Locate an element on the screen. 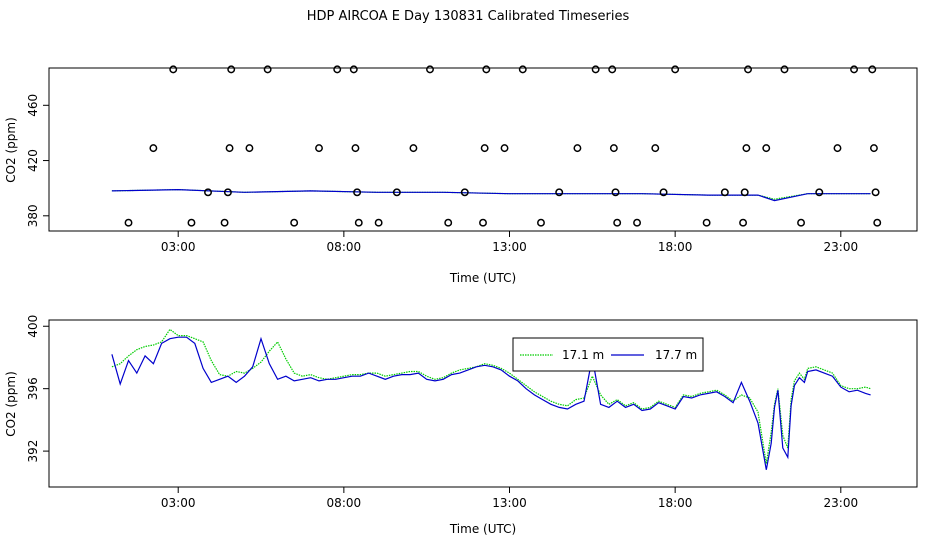 This screenshot has height=540, width=936. y-tick-label: 460 is located at coordinates (33, 105).